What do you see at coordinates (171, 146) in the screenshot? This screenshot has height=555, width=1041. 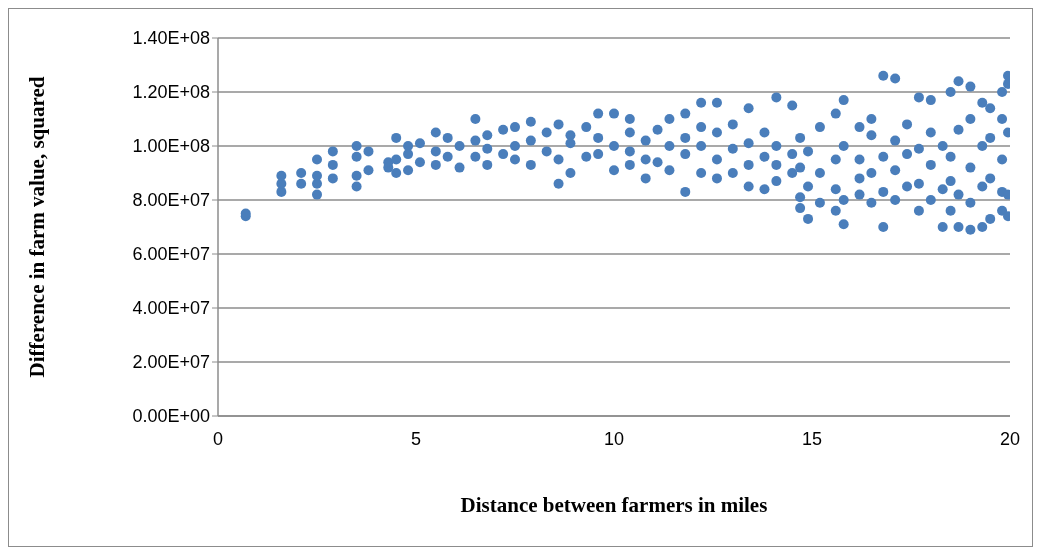 I see `y-tick-label: 1.00E+08` at bounding box center [171, 146].